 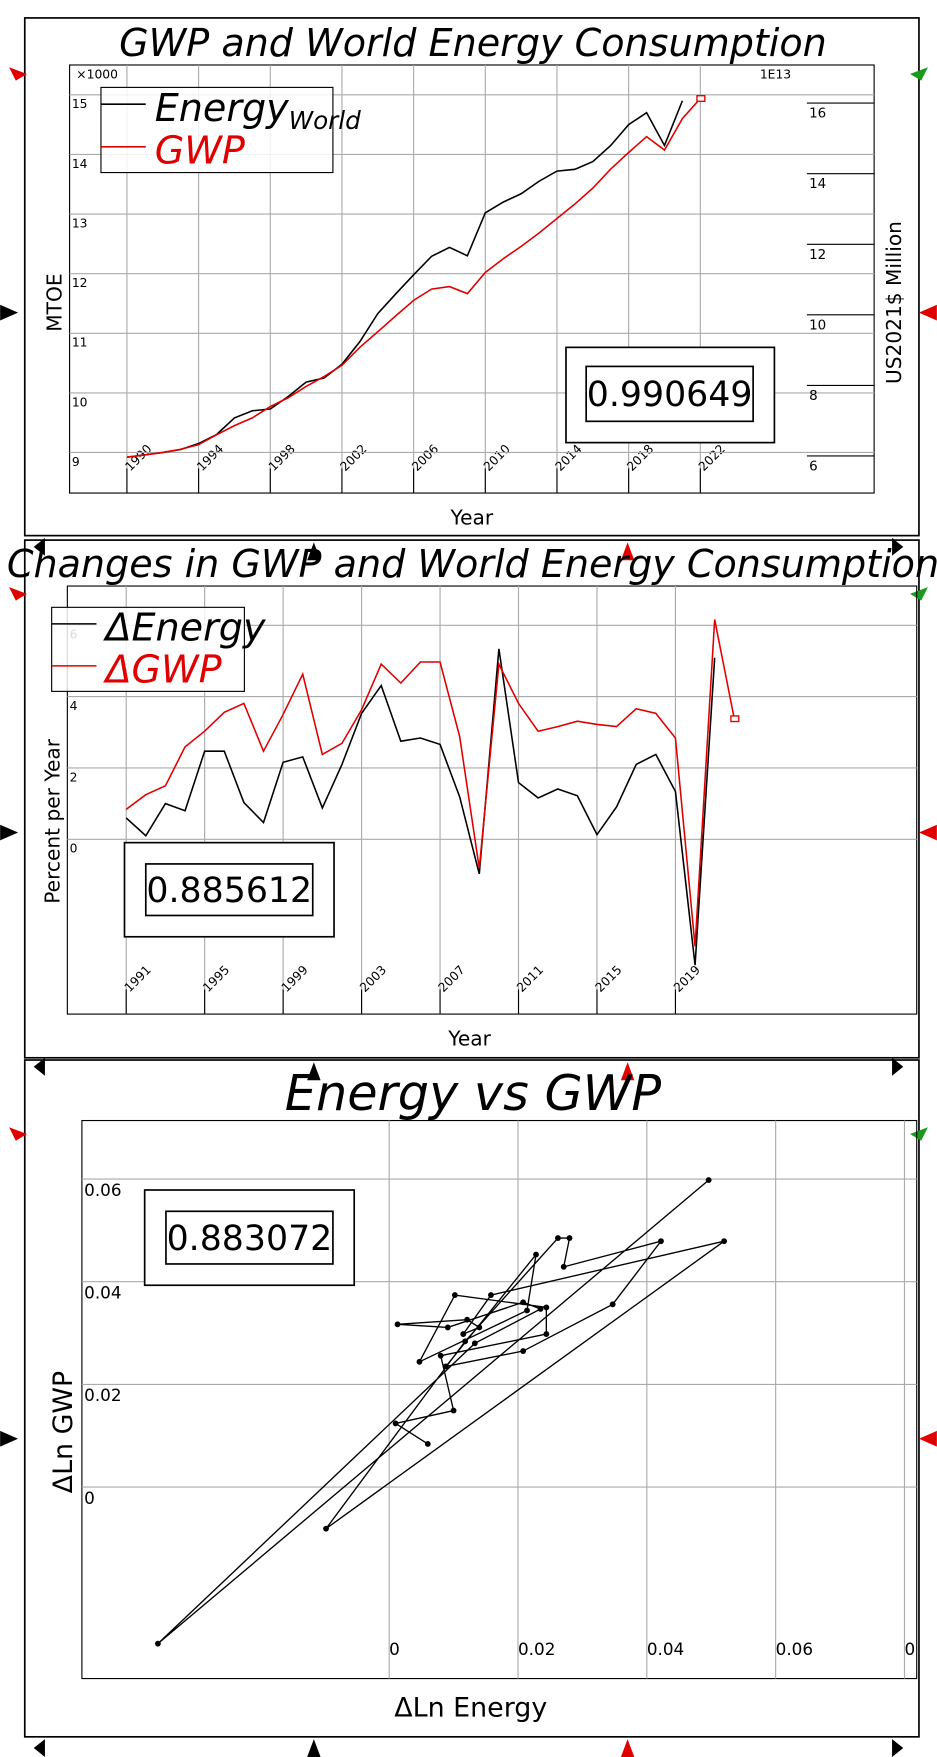 What do you see at coordinates (536, 1649) in the screenshot?
I see `x-tick-label: 0.02` at bounding box center [536, 1649].